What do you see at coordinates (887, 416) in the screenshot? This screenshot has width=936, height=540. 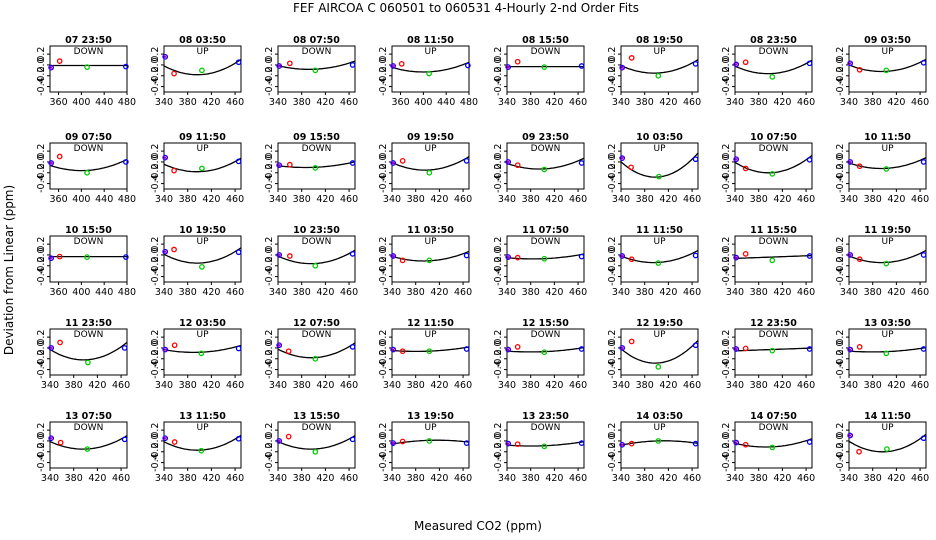 I see `panel-title: 14 11:50` at bounding box center [887, 416].